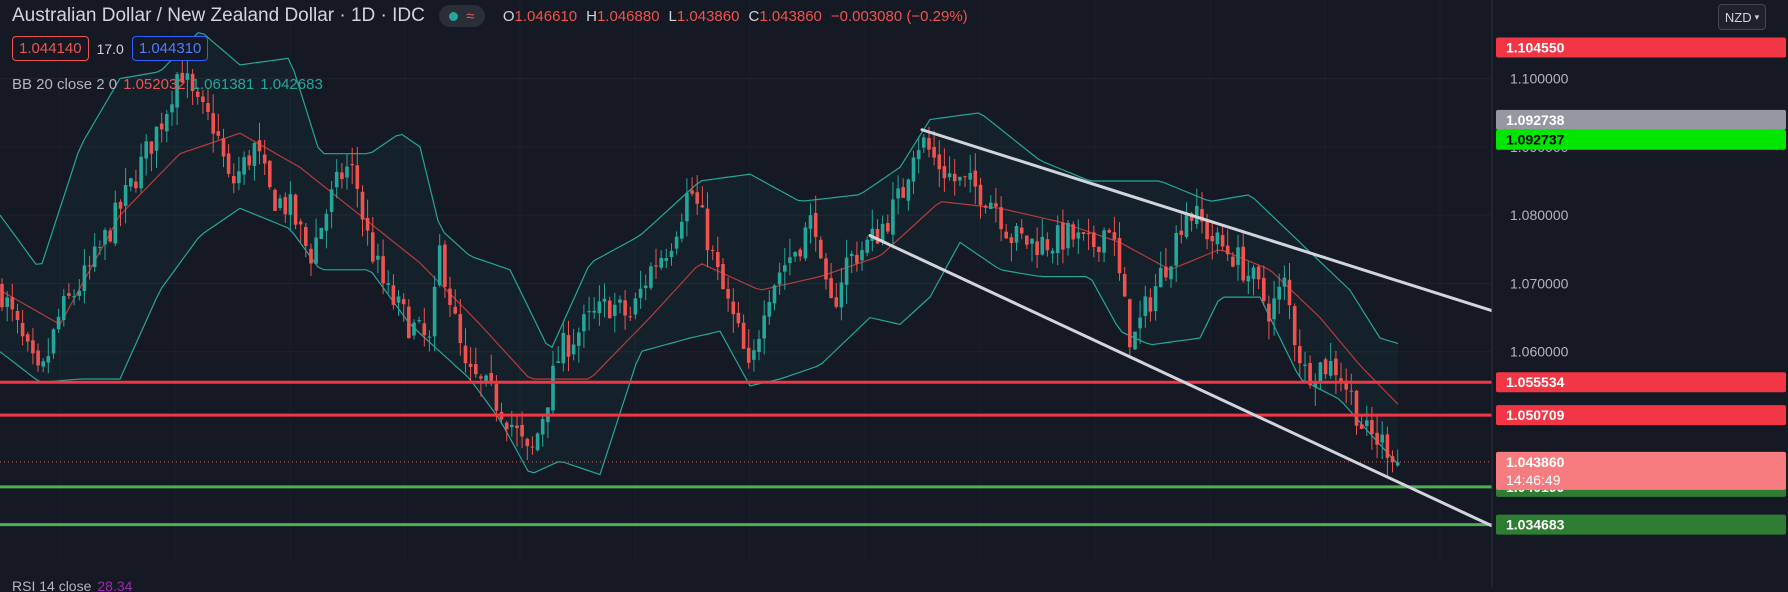  What do you see at coordinates (1641, 119) in the screenshot?
I see `crosshair-price-tag-bg` at bounding box center [1641, 119].